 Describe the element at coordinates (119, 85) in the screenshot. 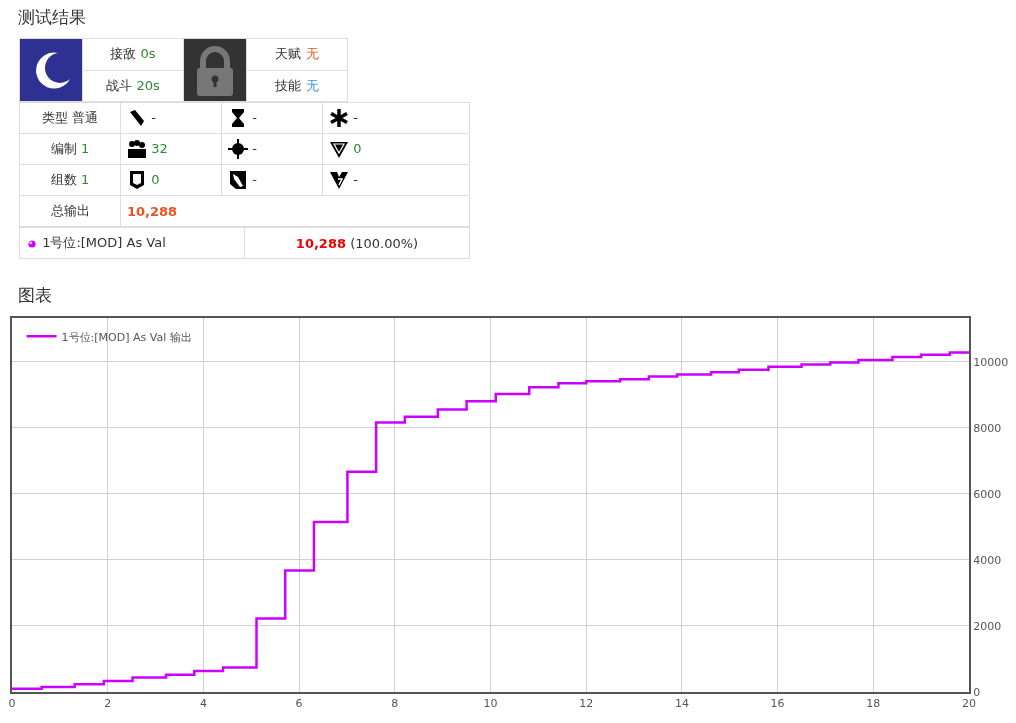

I see `text: 战斗` at that location.